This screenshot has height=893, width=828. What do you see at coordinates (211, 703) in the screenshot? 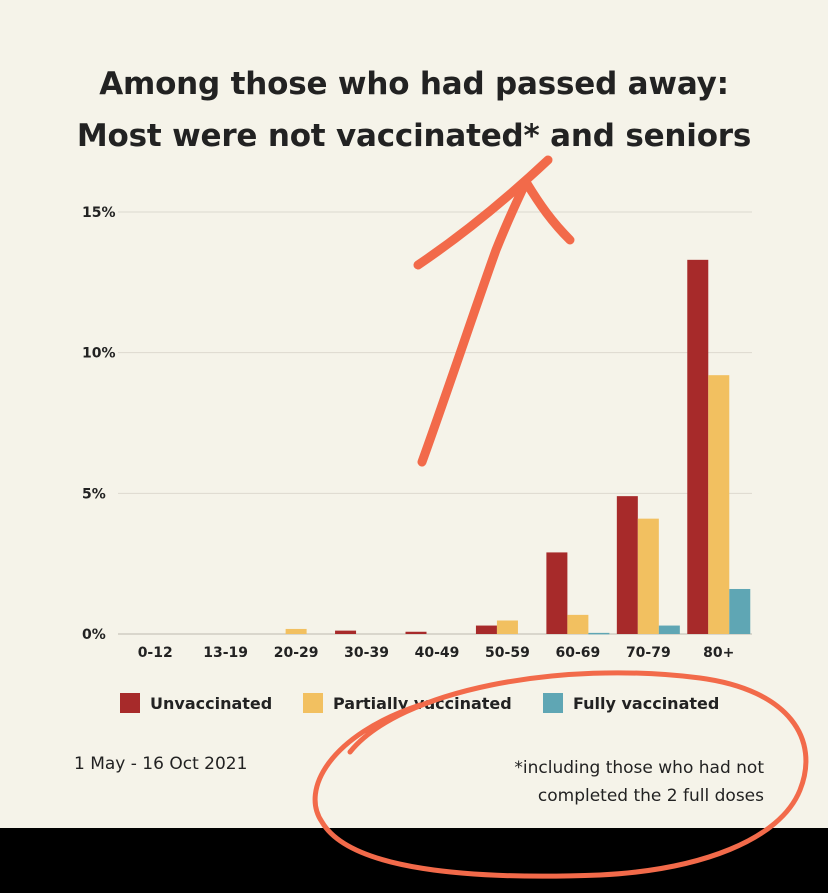
I see `legend-label-unvaccinated: Unvaccinated` at bounding box center [211, 703].